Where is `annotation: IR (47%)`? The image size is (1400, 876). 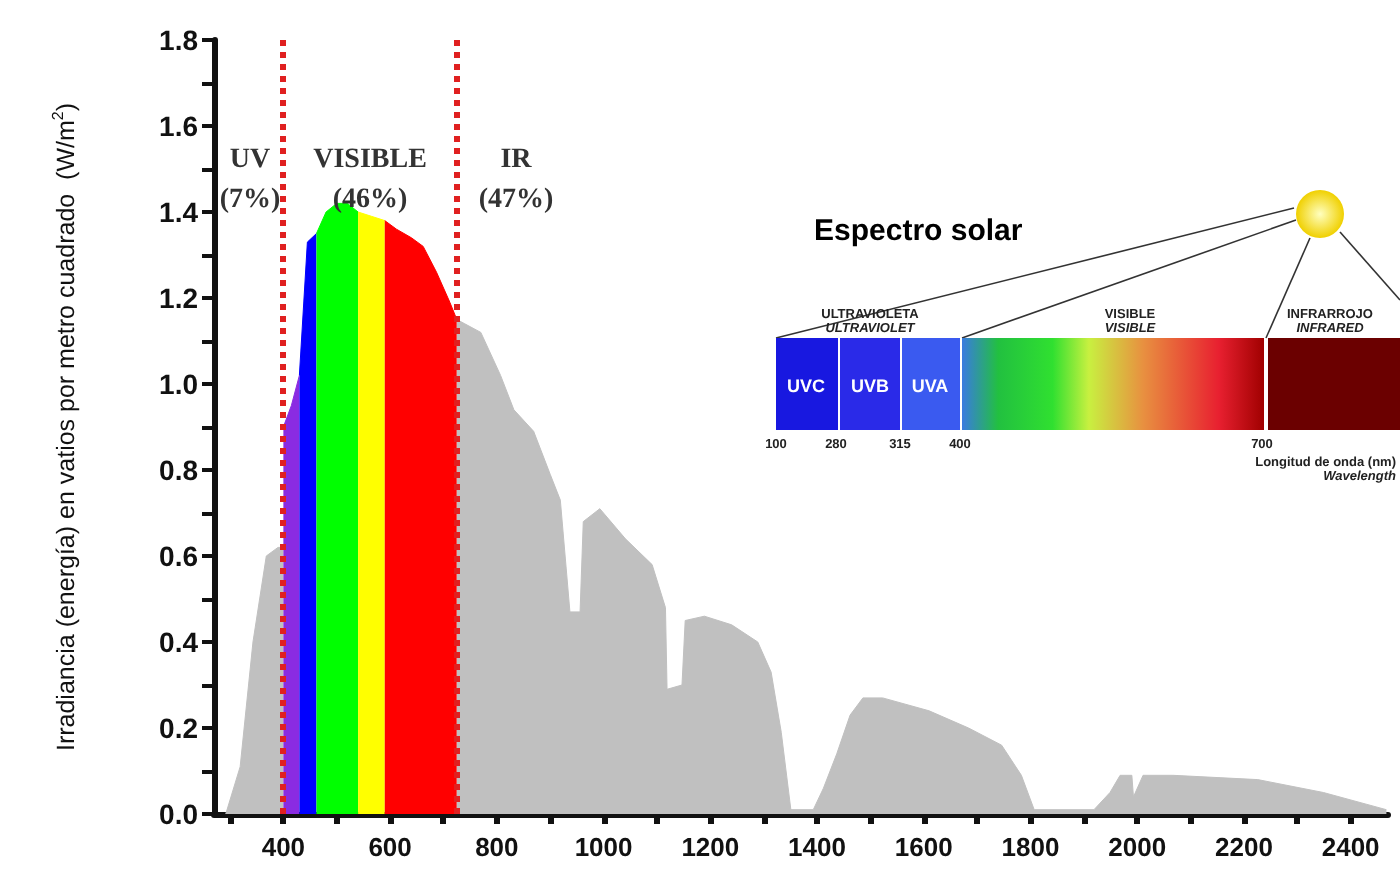 annotation: IR (47%) is located at coordinates (516, 180).